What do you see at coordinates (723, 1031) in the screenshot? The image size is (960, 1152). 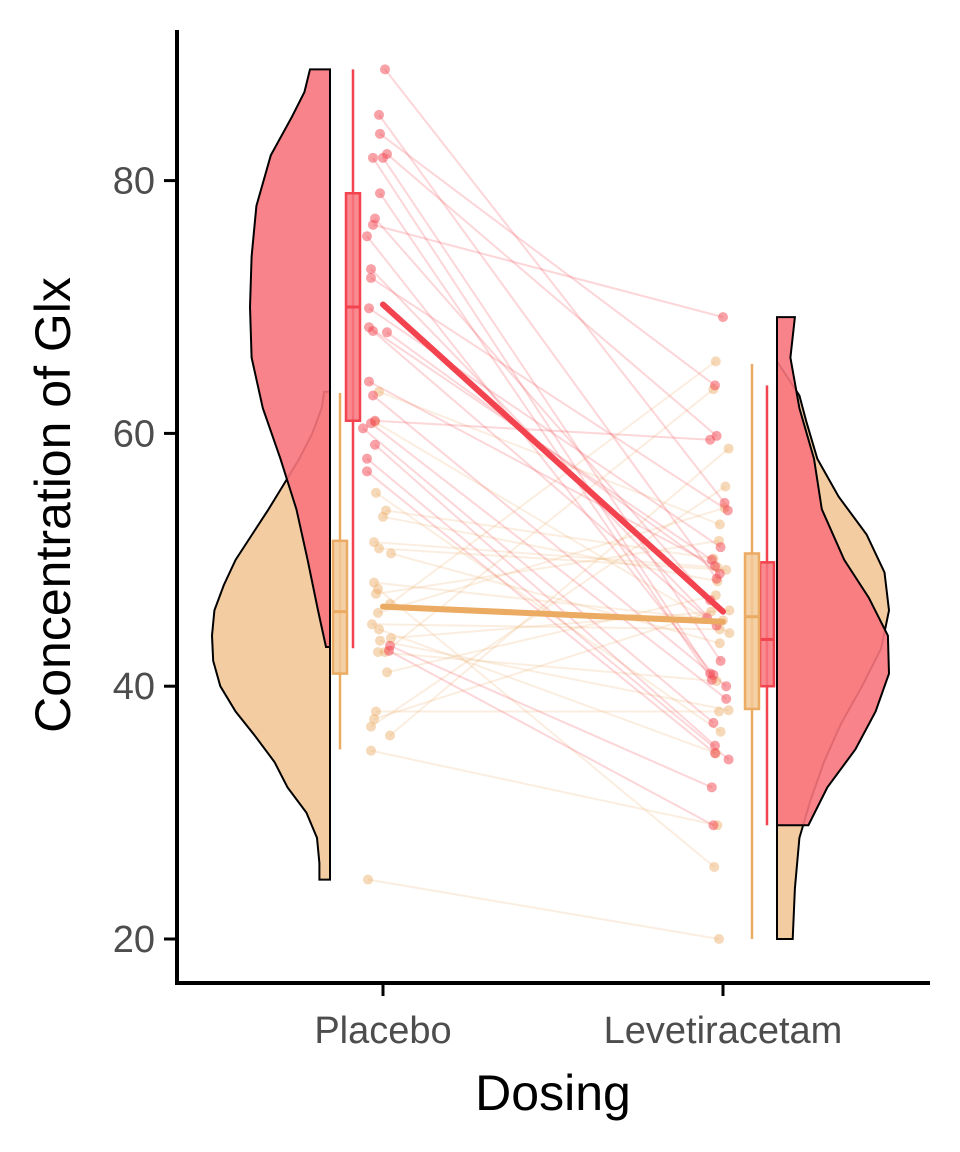 I see `x-tick-label: Levetiracetam` at bounding box center [723, 1031].